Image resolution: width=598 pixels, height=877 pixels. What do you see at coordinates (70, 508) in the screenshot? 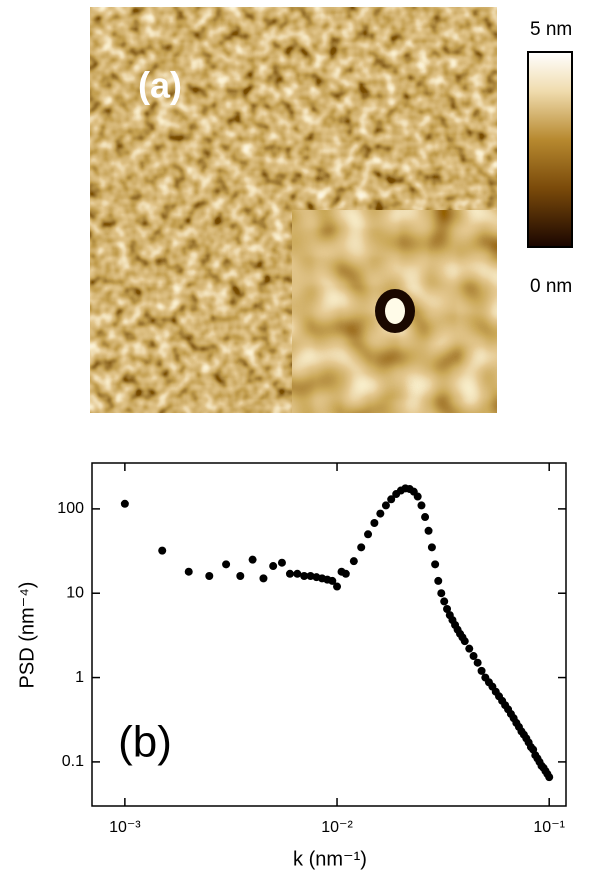
I see `y-tick-label: 100` at bounding box center [70, 508].